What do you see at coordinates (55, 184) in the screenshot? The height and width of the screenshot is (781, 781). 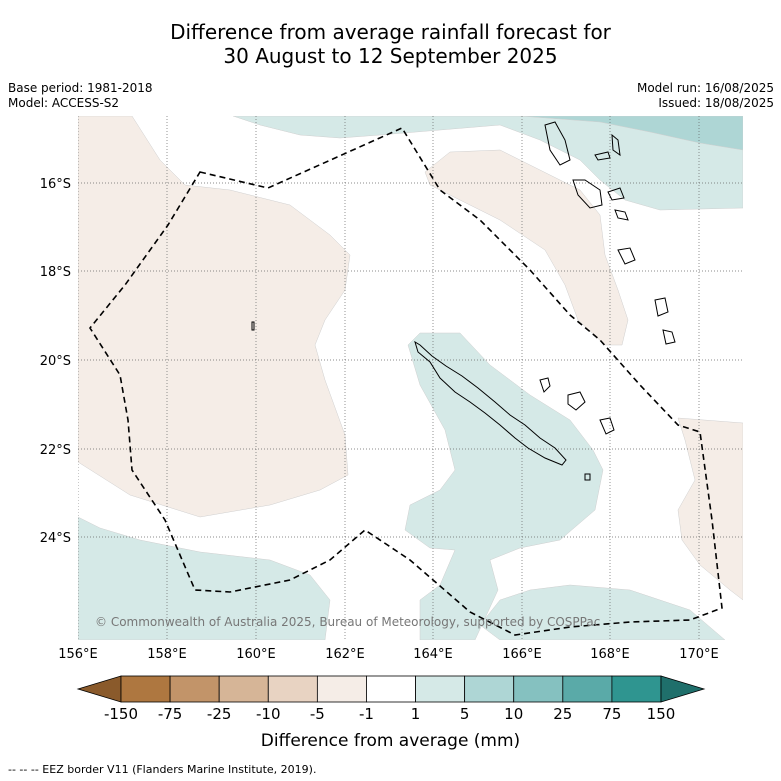 I see `lat-label: 16°S` at bounding box center [55, 184].